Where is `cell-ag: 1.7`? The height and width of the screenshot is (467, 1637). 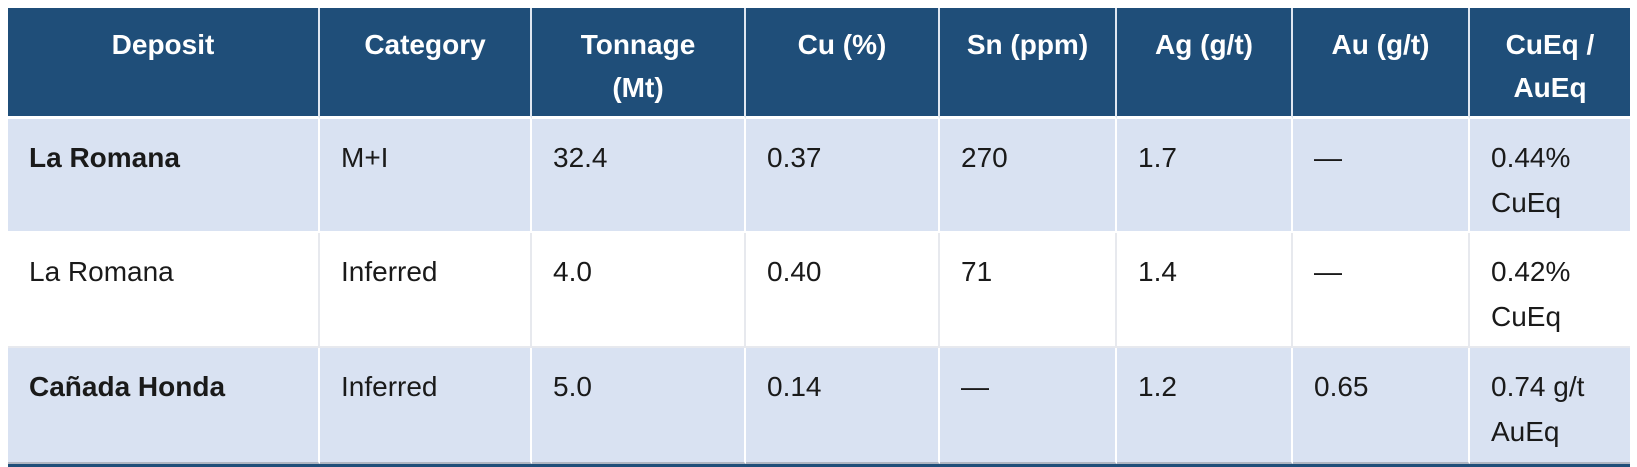
cell-ag: 1.7 is located at coordinates (1205, 176).